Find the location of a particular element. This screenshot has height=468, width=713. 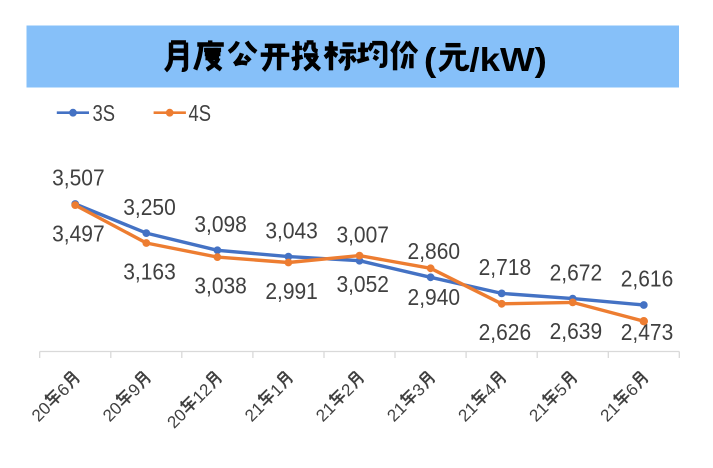

svg-text: 2,718 is located at coordinates (505, 267).